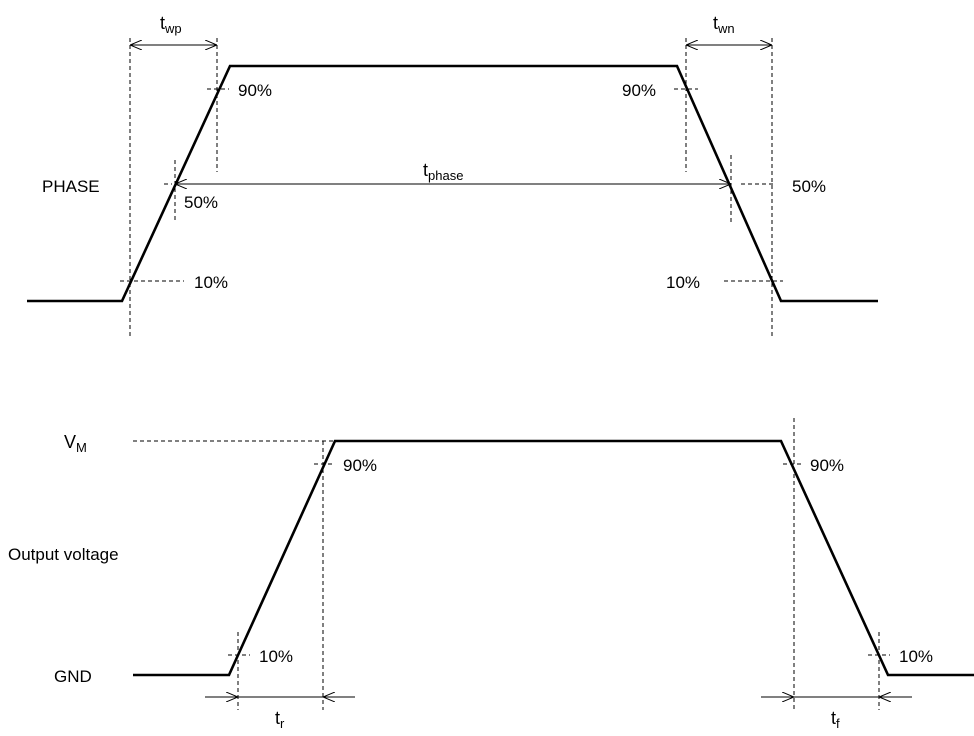 This screenshot has width=974, height=736. What do you see at coordinates (683, 282) in the screenshot?
I see `phase-pct-10-right: 10%` at bounding box center [683, 282].